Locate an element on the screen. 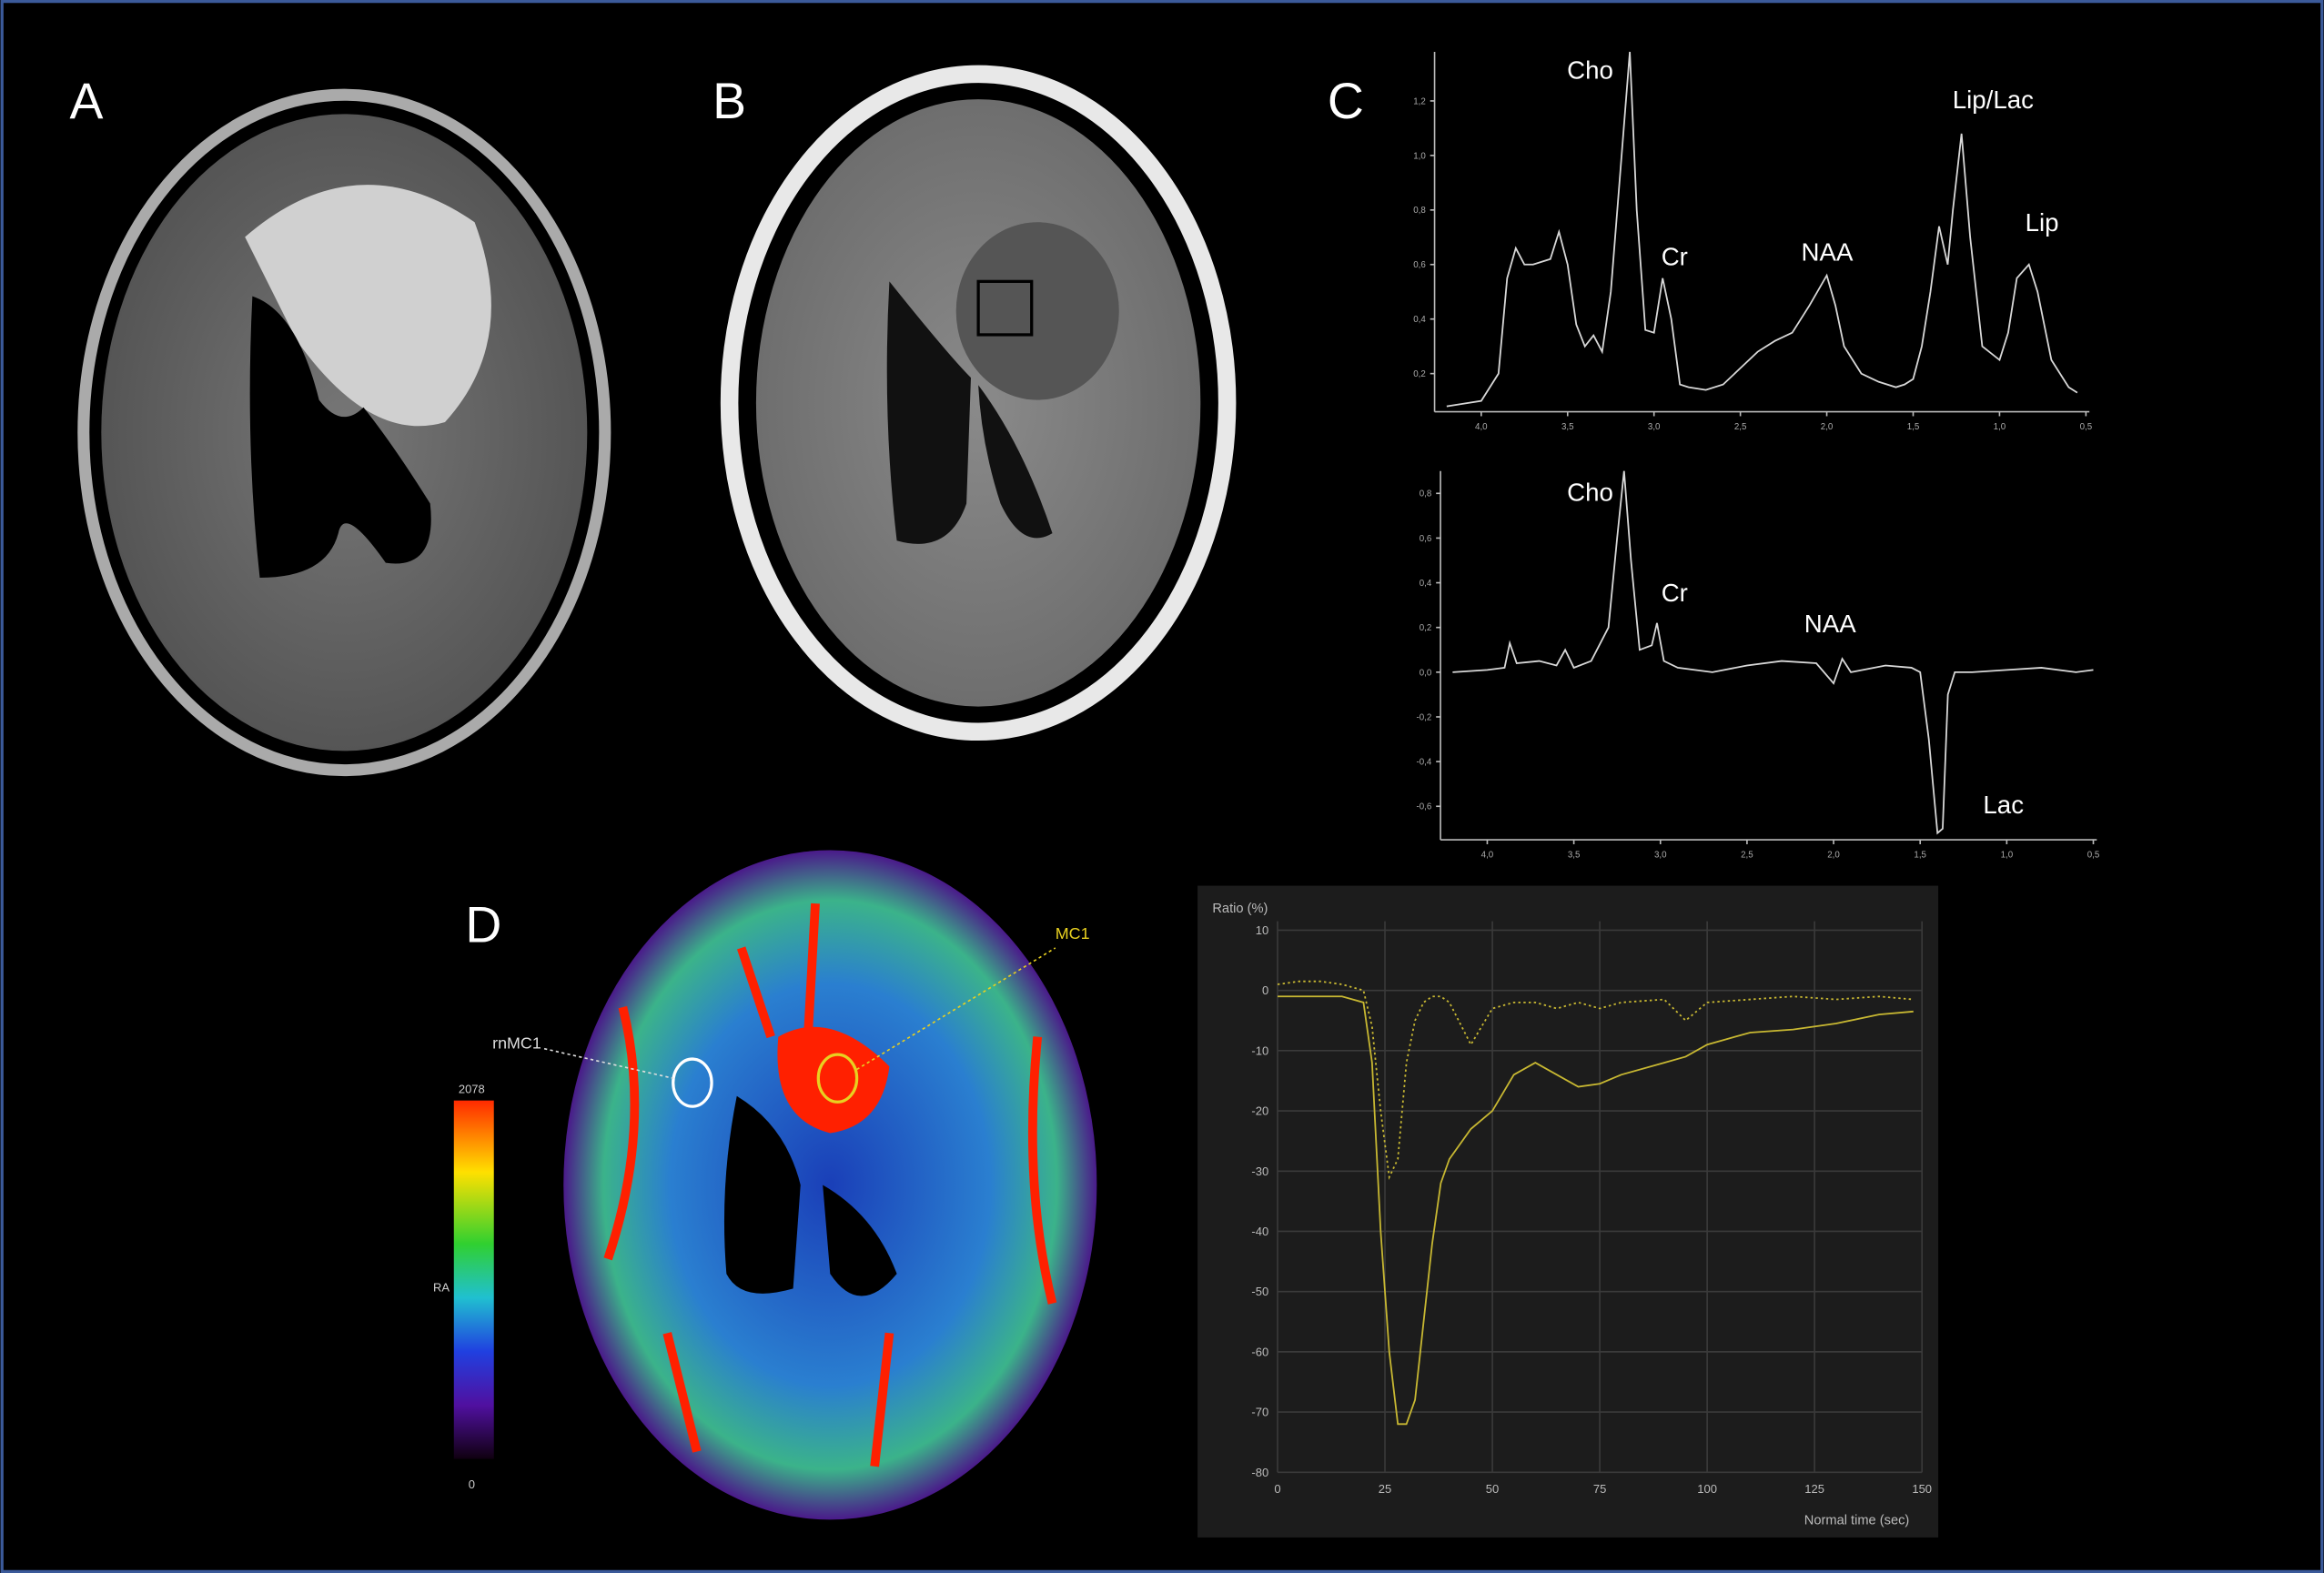 This screenshot has height=1573, width=2324. roi-label: MC1 is located at coordinates (1073, 933).